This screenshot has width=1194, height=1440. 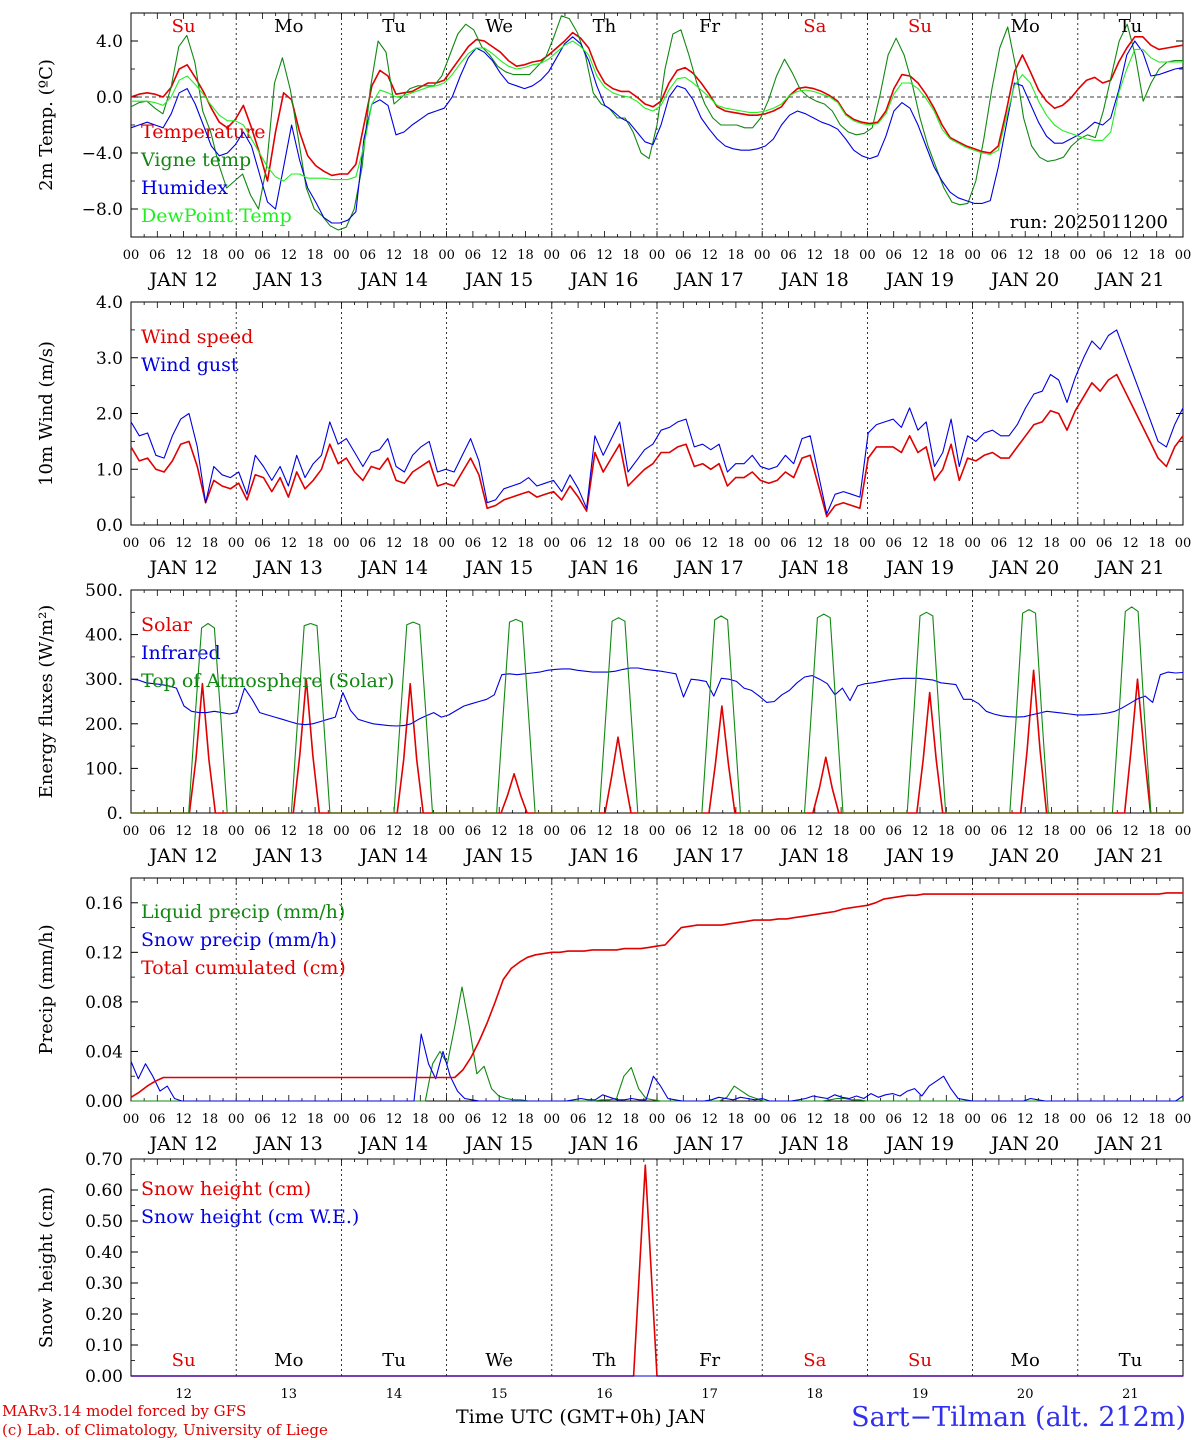 I want to click on date-label: JAN 14, so click(x=393, y=568).